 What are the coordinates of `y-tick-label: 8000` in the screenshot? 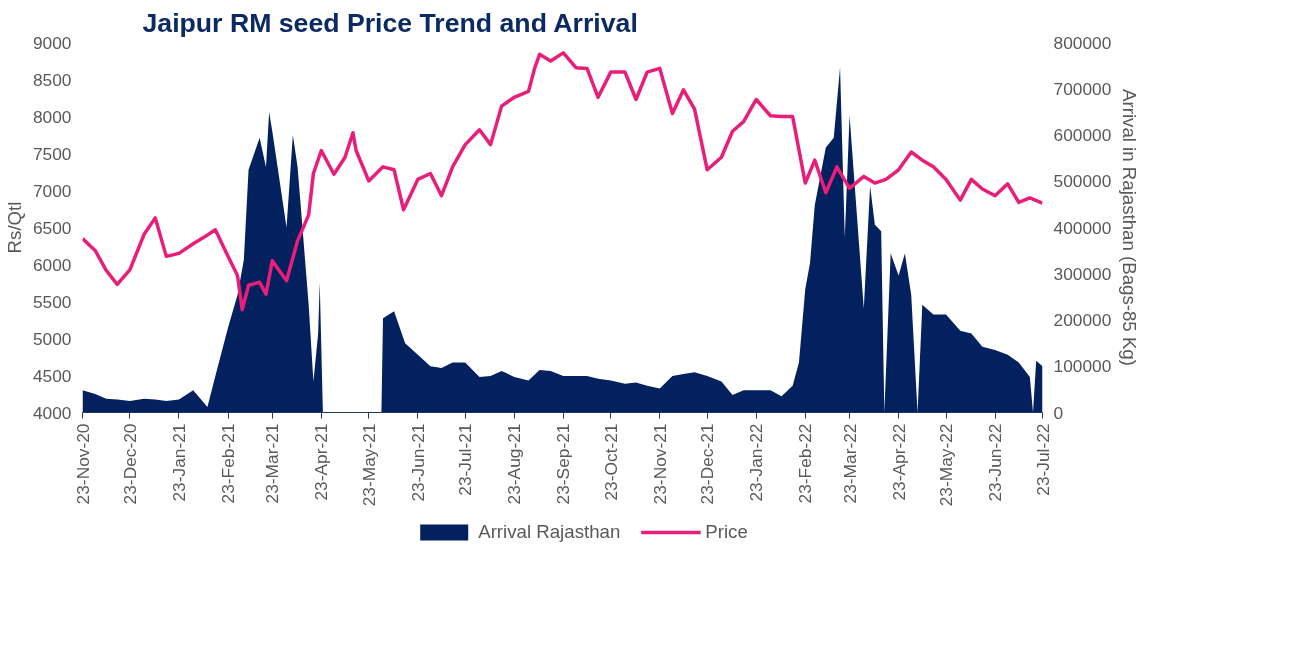 It's located at (52, 116).